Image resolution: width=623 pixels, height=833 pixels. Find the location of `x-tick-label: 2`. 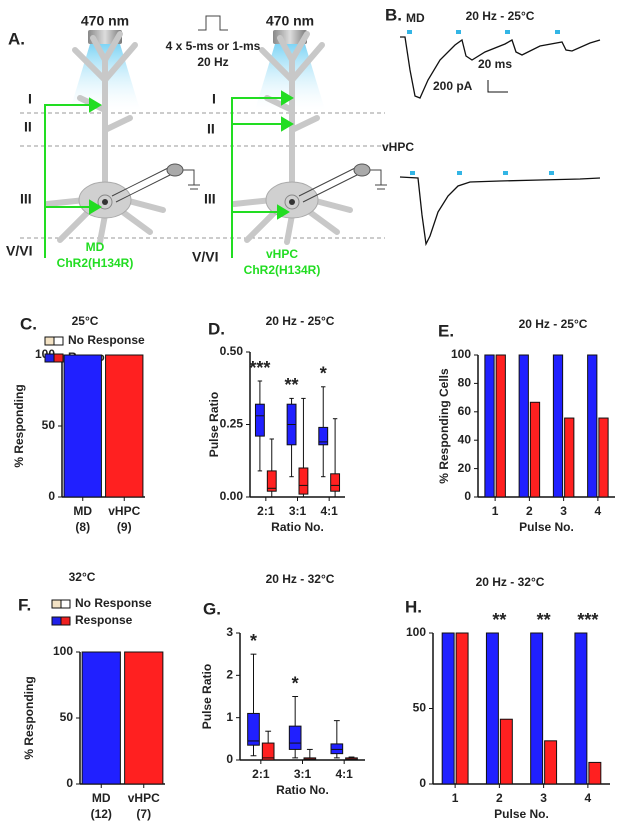

x-tick-label: 2 is located at coordinates (529, 511).